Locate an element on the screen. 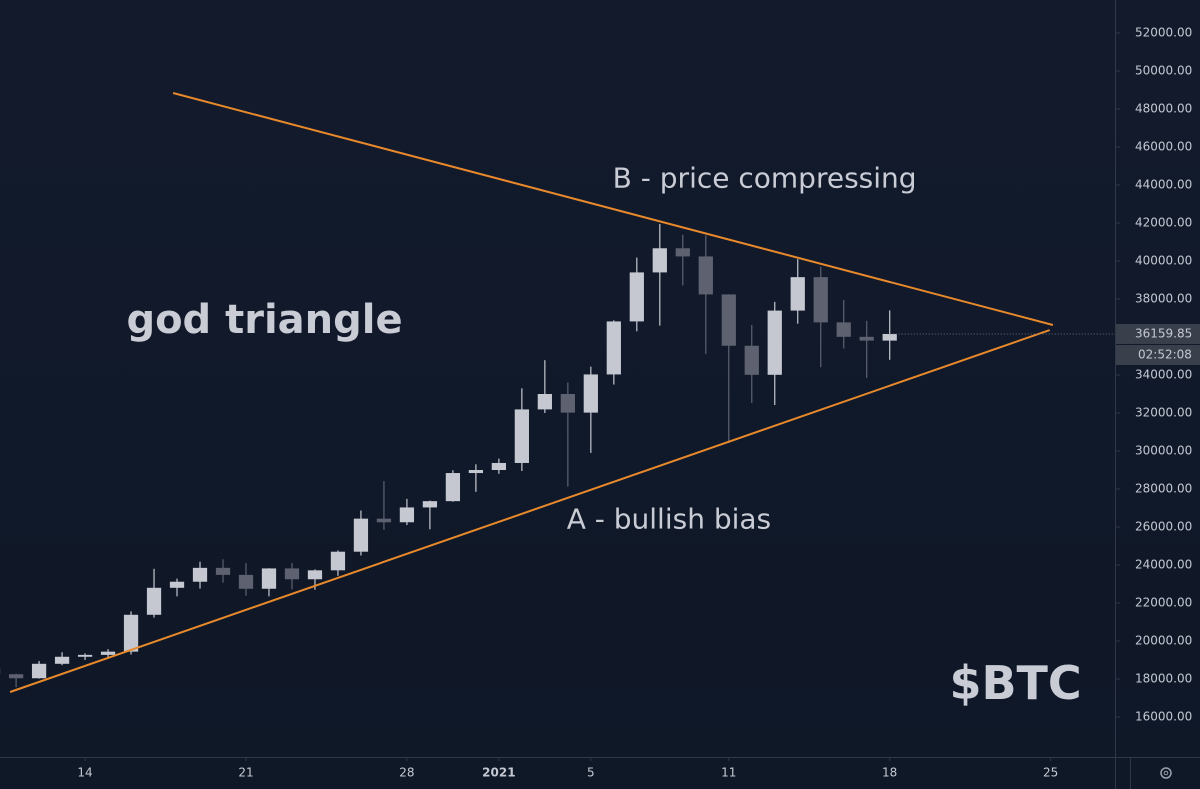  y-tick-label: 48000.00 is located at coordinates (1163, 109).